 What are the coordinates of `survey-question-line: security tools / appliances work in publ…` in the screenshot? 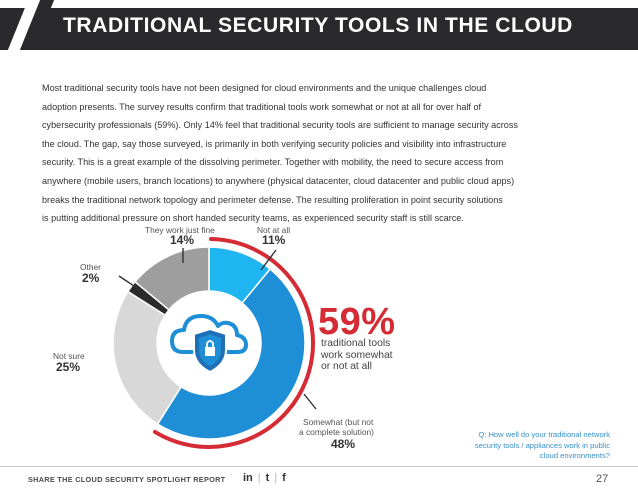 It's located at (542, 445).